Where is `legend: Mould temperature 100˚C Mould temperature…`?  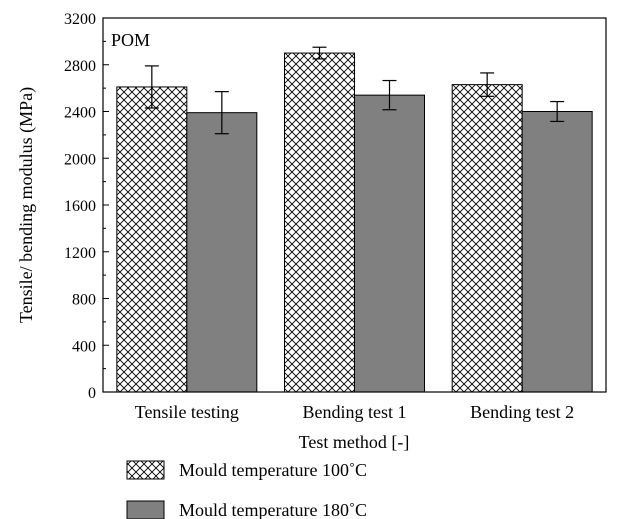 legend: Mould temperature 100˚C Mould temperature… is located at coordinates (246, 489).